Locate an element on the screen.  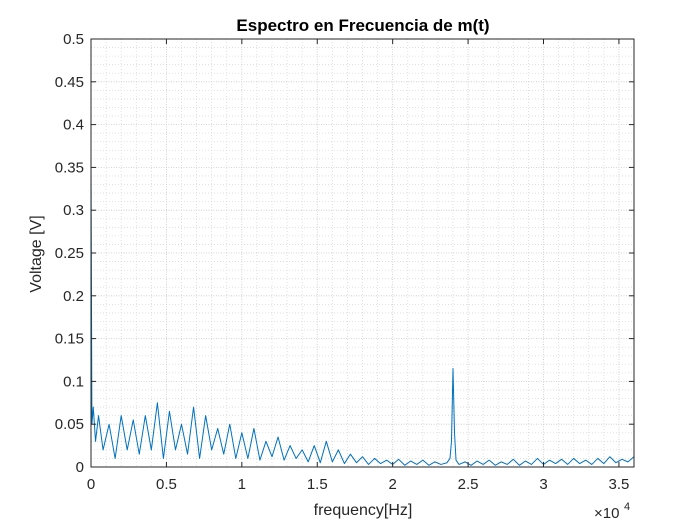
y-tick-label: 0.4 is located at coordinates (73, 125).